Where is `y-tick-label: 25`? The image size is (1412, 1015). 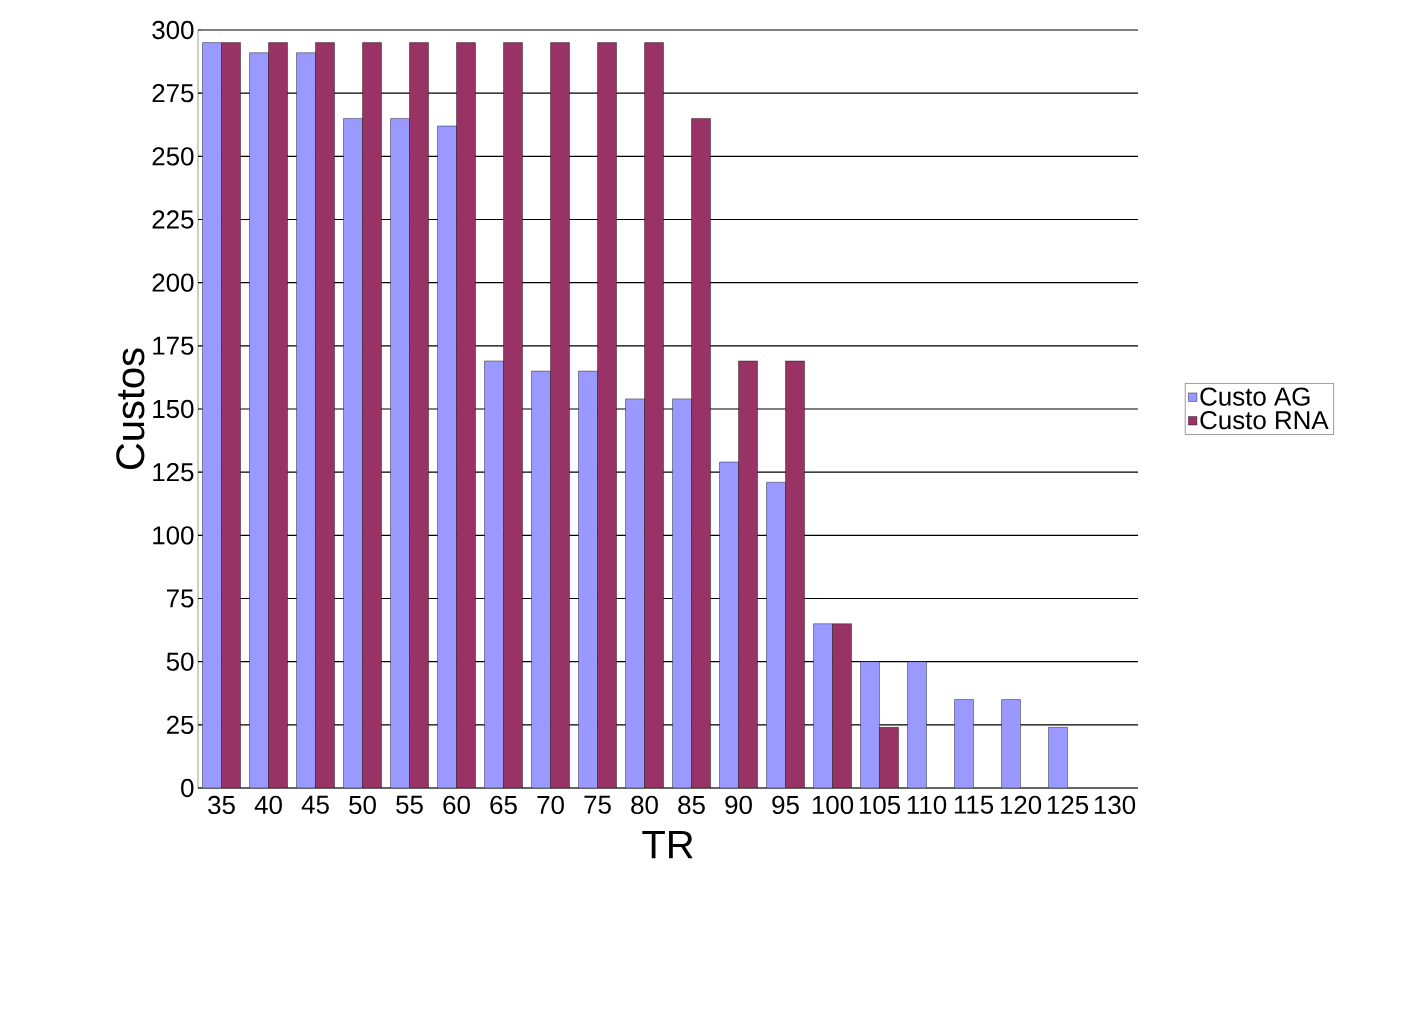
y-tick-label: 25 is located at coordinates (180, 724).